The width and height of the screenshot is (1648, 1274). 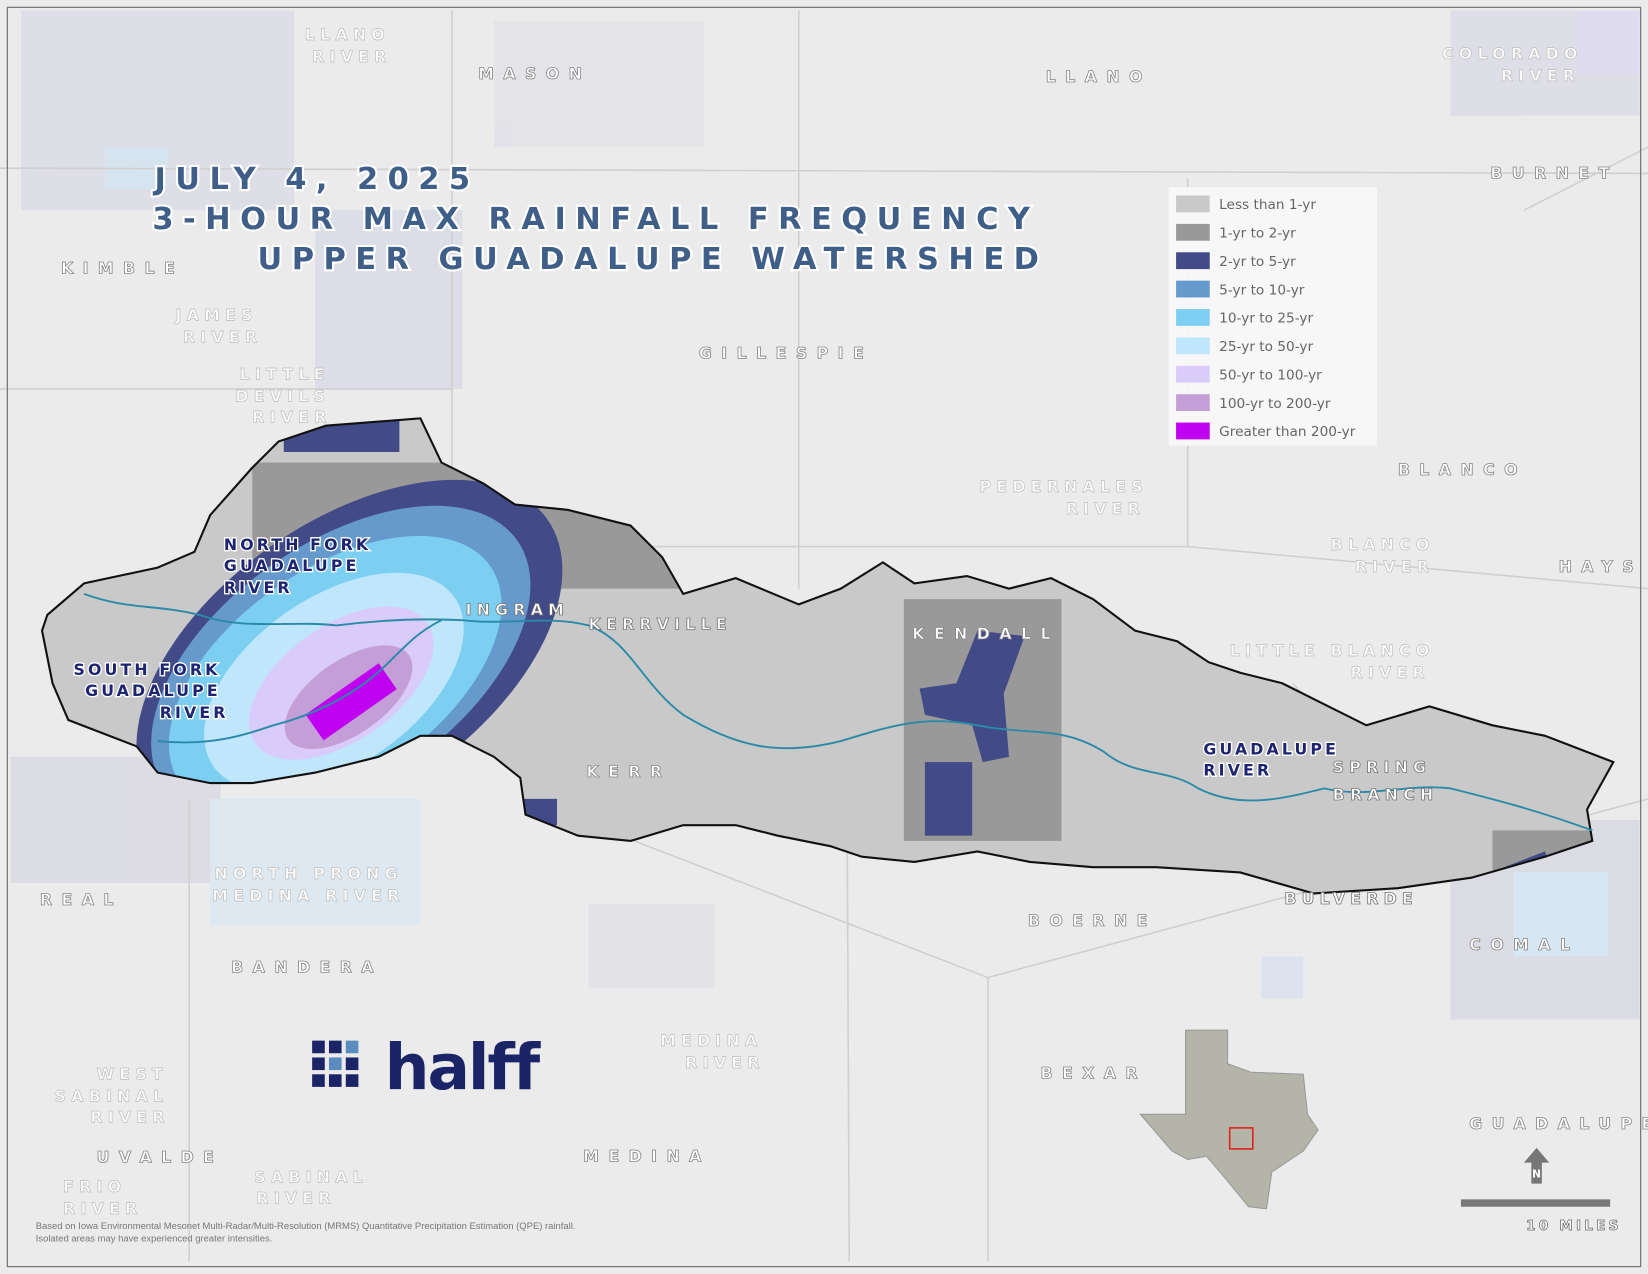 What do you see at coordinates (1351, 898) in the screenshot?
I see `place-label: BULVERDE` at bounding box center [1351, 898].